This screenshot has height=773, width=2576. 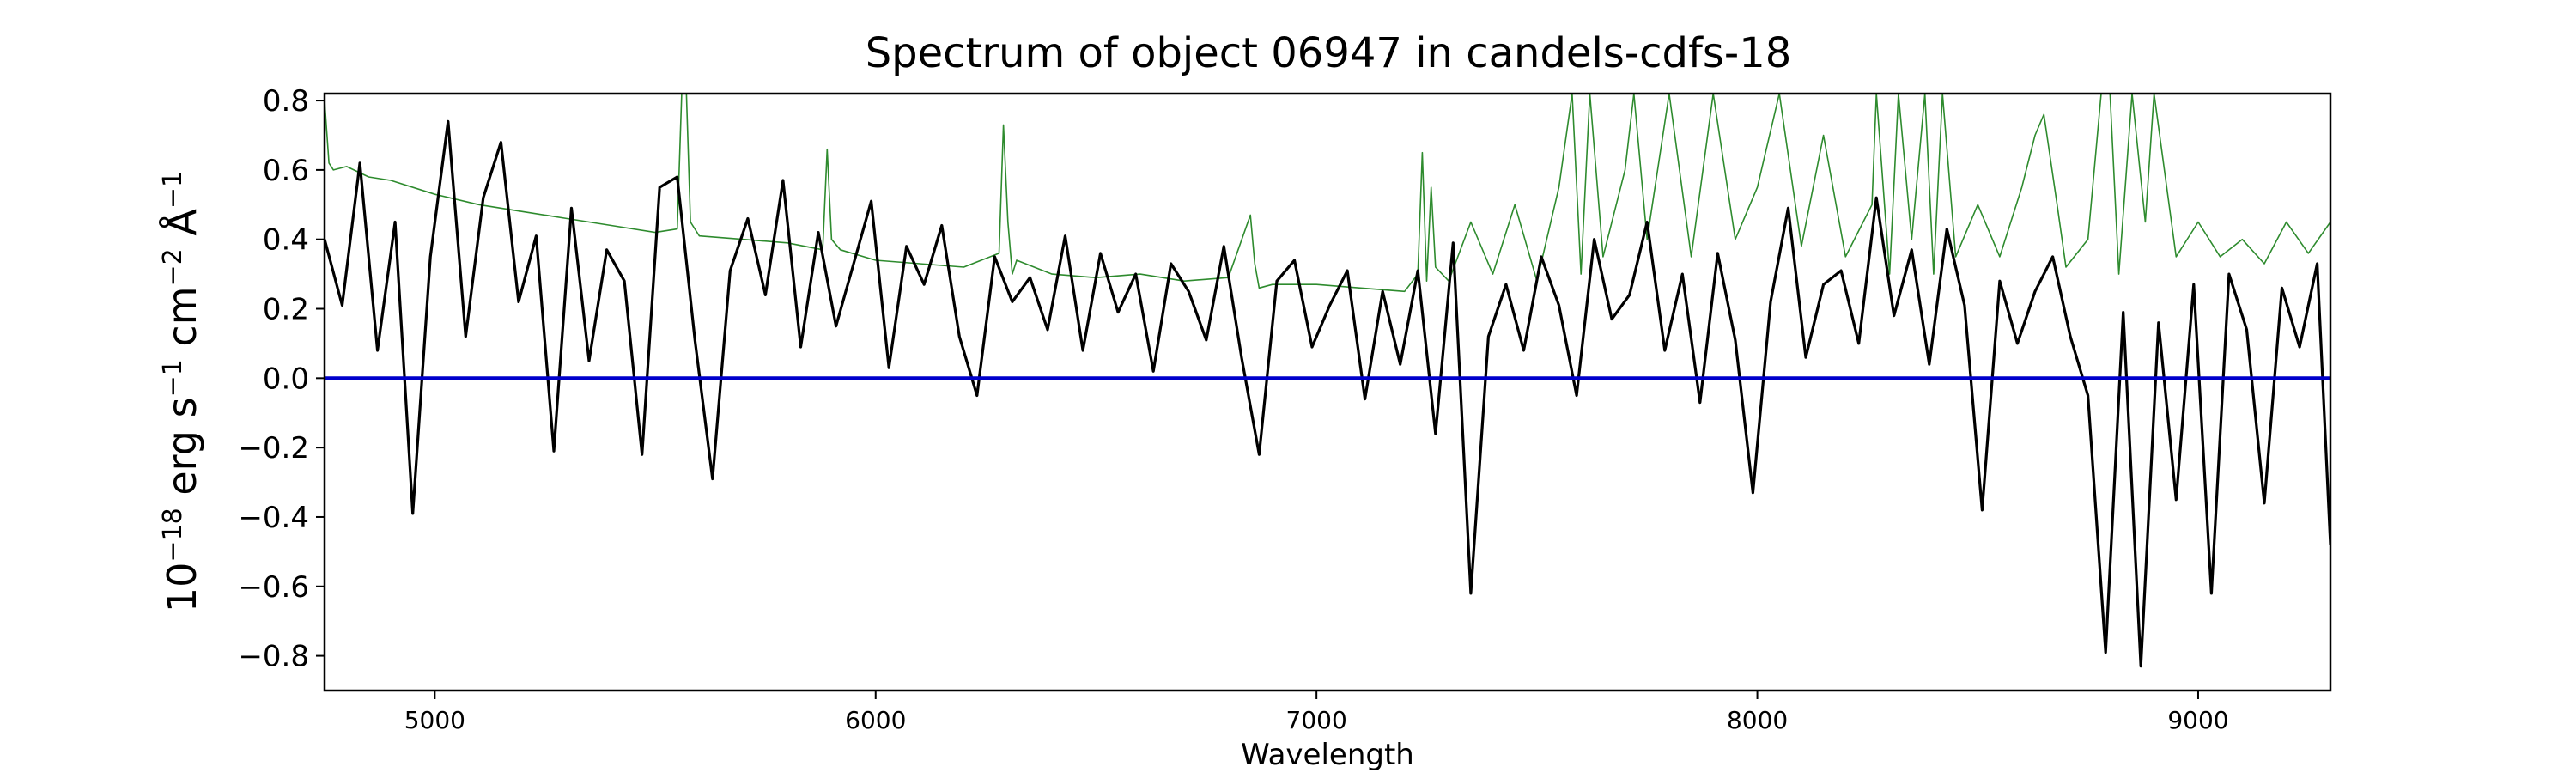 What do you see at coordinates (876, 720) in the screenshot?
I see `x-tick-label: 6000` at bounding box center [876, 720].